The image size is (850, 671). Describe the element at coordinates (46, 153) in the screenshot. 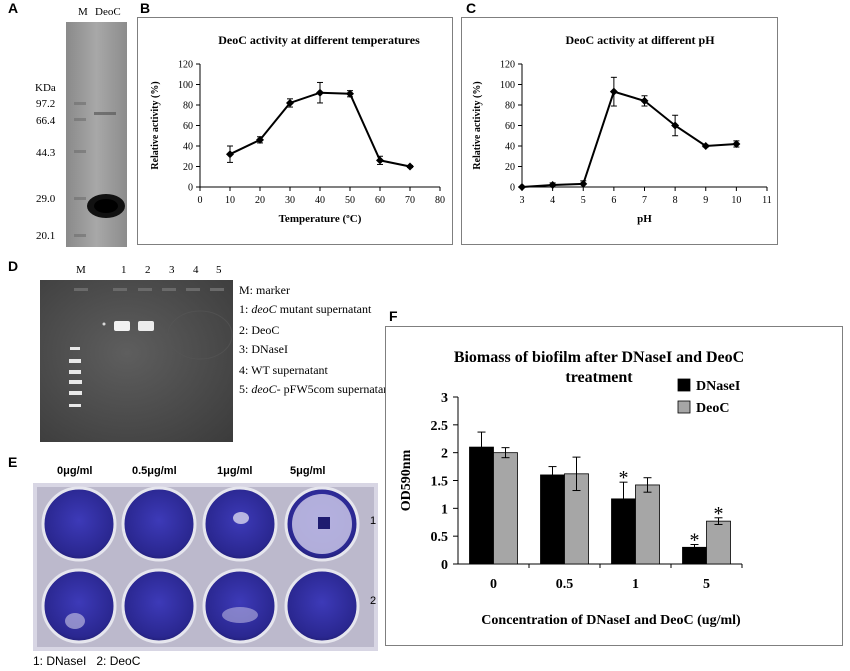

I see `gel-a-marker-44: 44.3` at that location.